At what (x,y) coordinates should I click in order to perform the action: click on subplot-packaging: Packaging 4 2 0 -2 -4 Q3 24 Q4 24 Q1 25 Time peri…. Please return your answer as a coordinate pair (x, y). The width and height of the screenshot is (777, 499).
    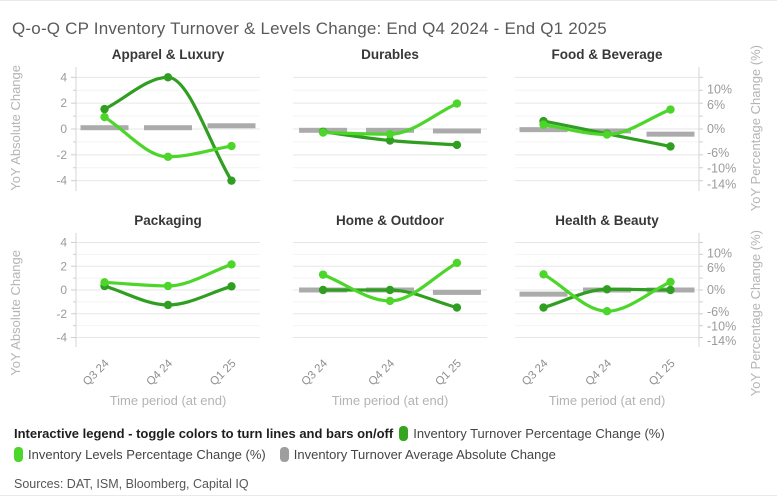
    Looking at the image, I should click on (142, 313).